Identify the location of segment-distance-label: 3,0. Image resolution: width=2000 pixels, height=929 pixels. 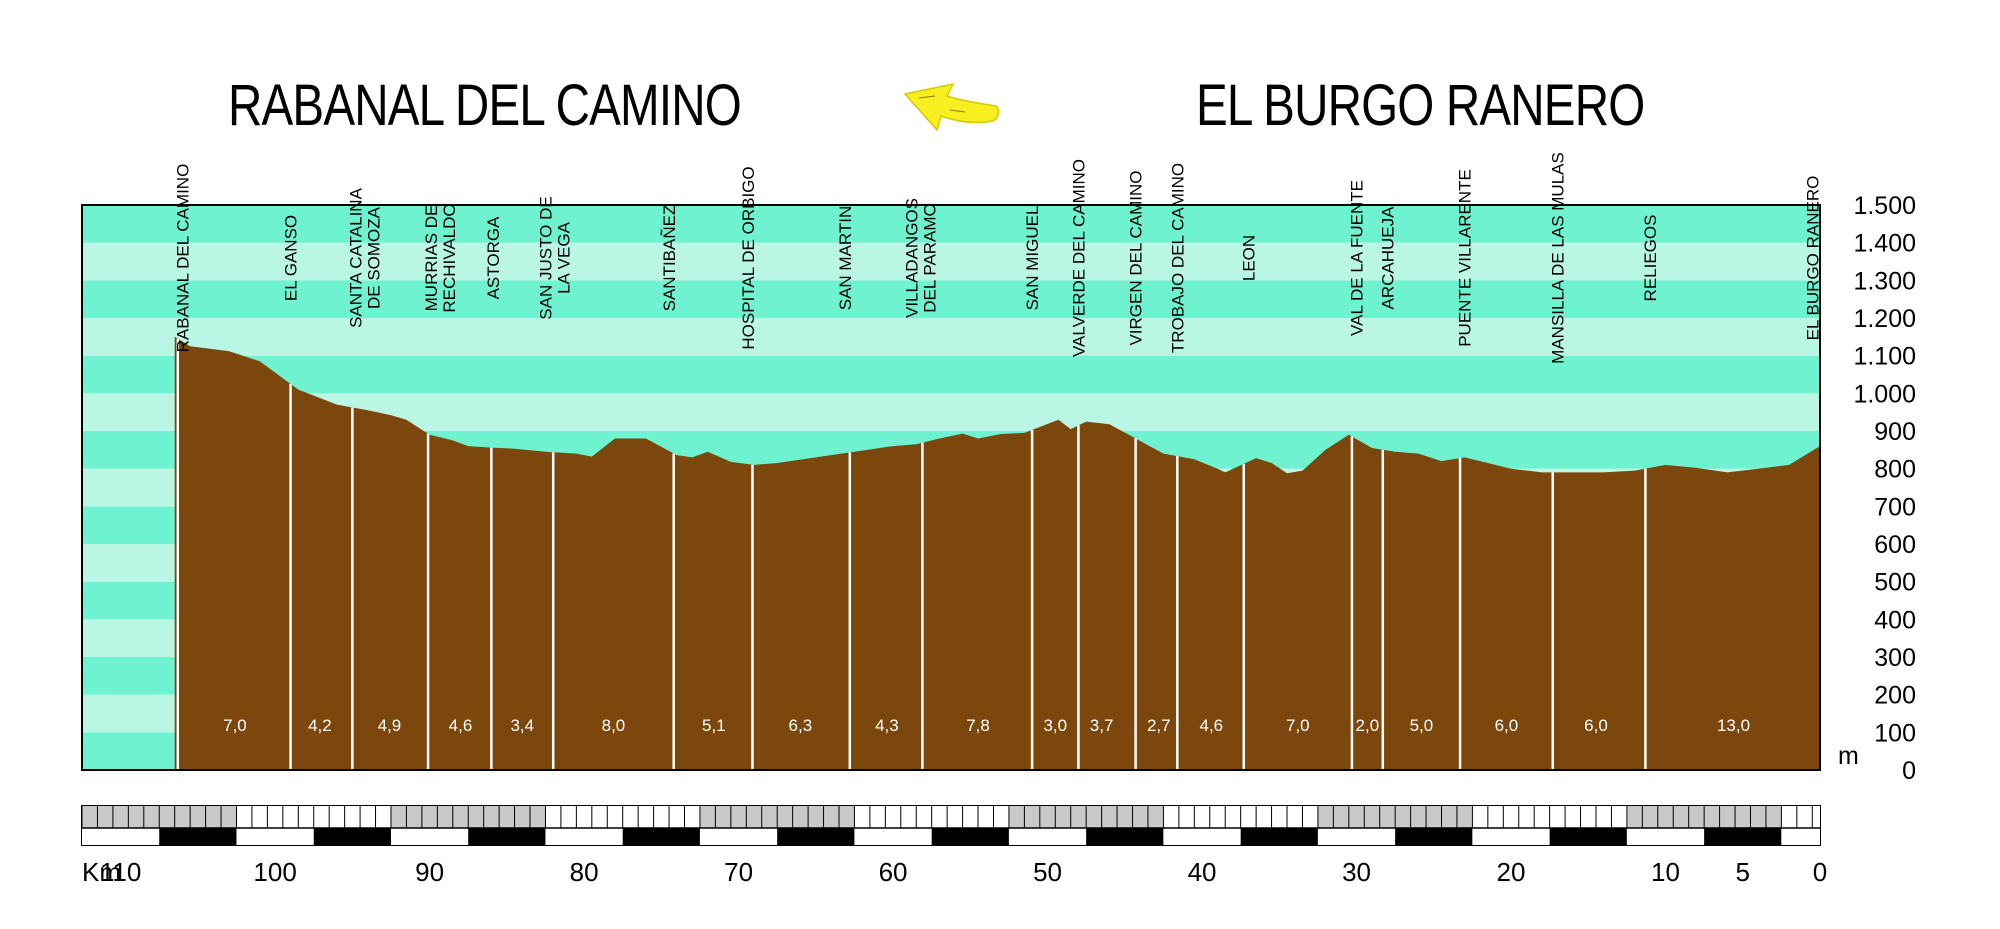
(1055, 725).